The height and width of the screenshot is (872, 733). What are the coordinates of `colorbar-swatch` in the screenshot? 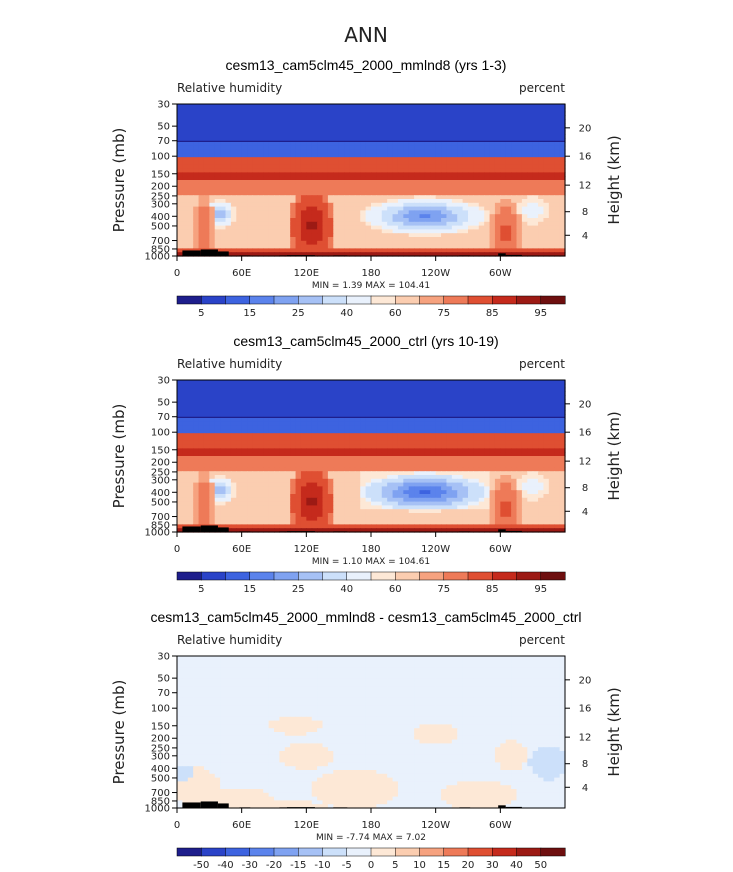 It's located at (553, 300).